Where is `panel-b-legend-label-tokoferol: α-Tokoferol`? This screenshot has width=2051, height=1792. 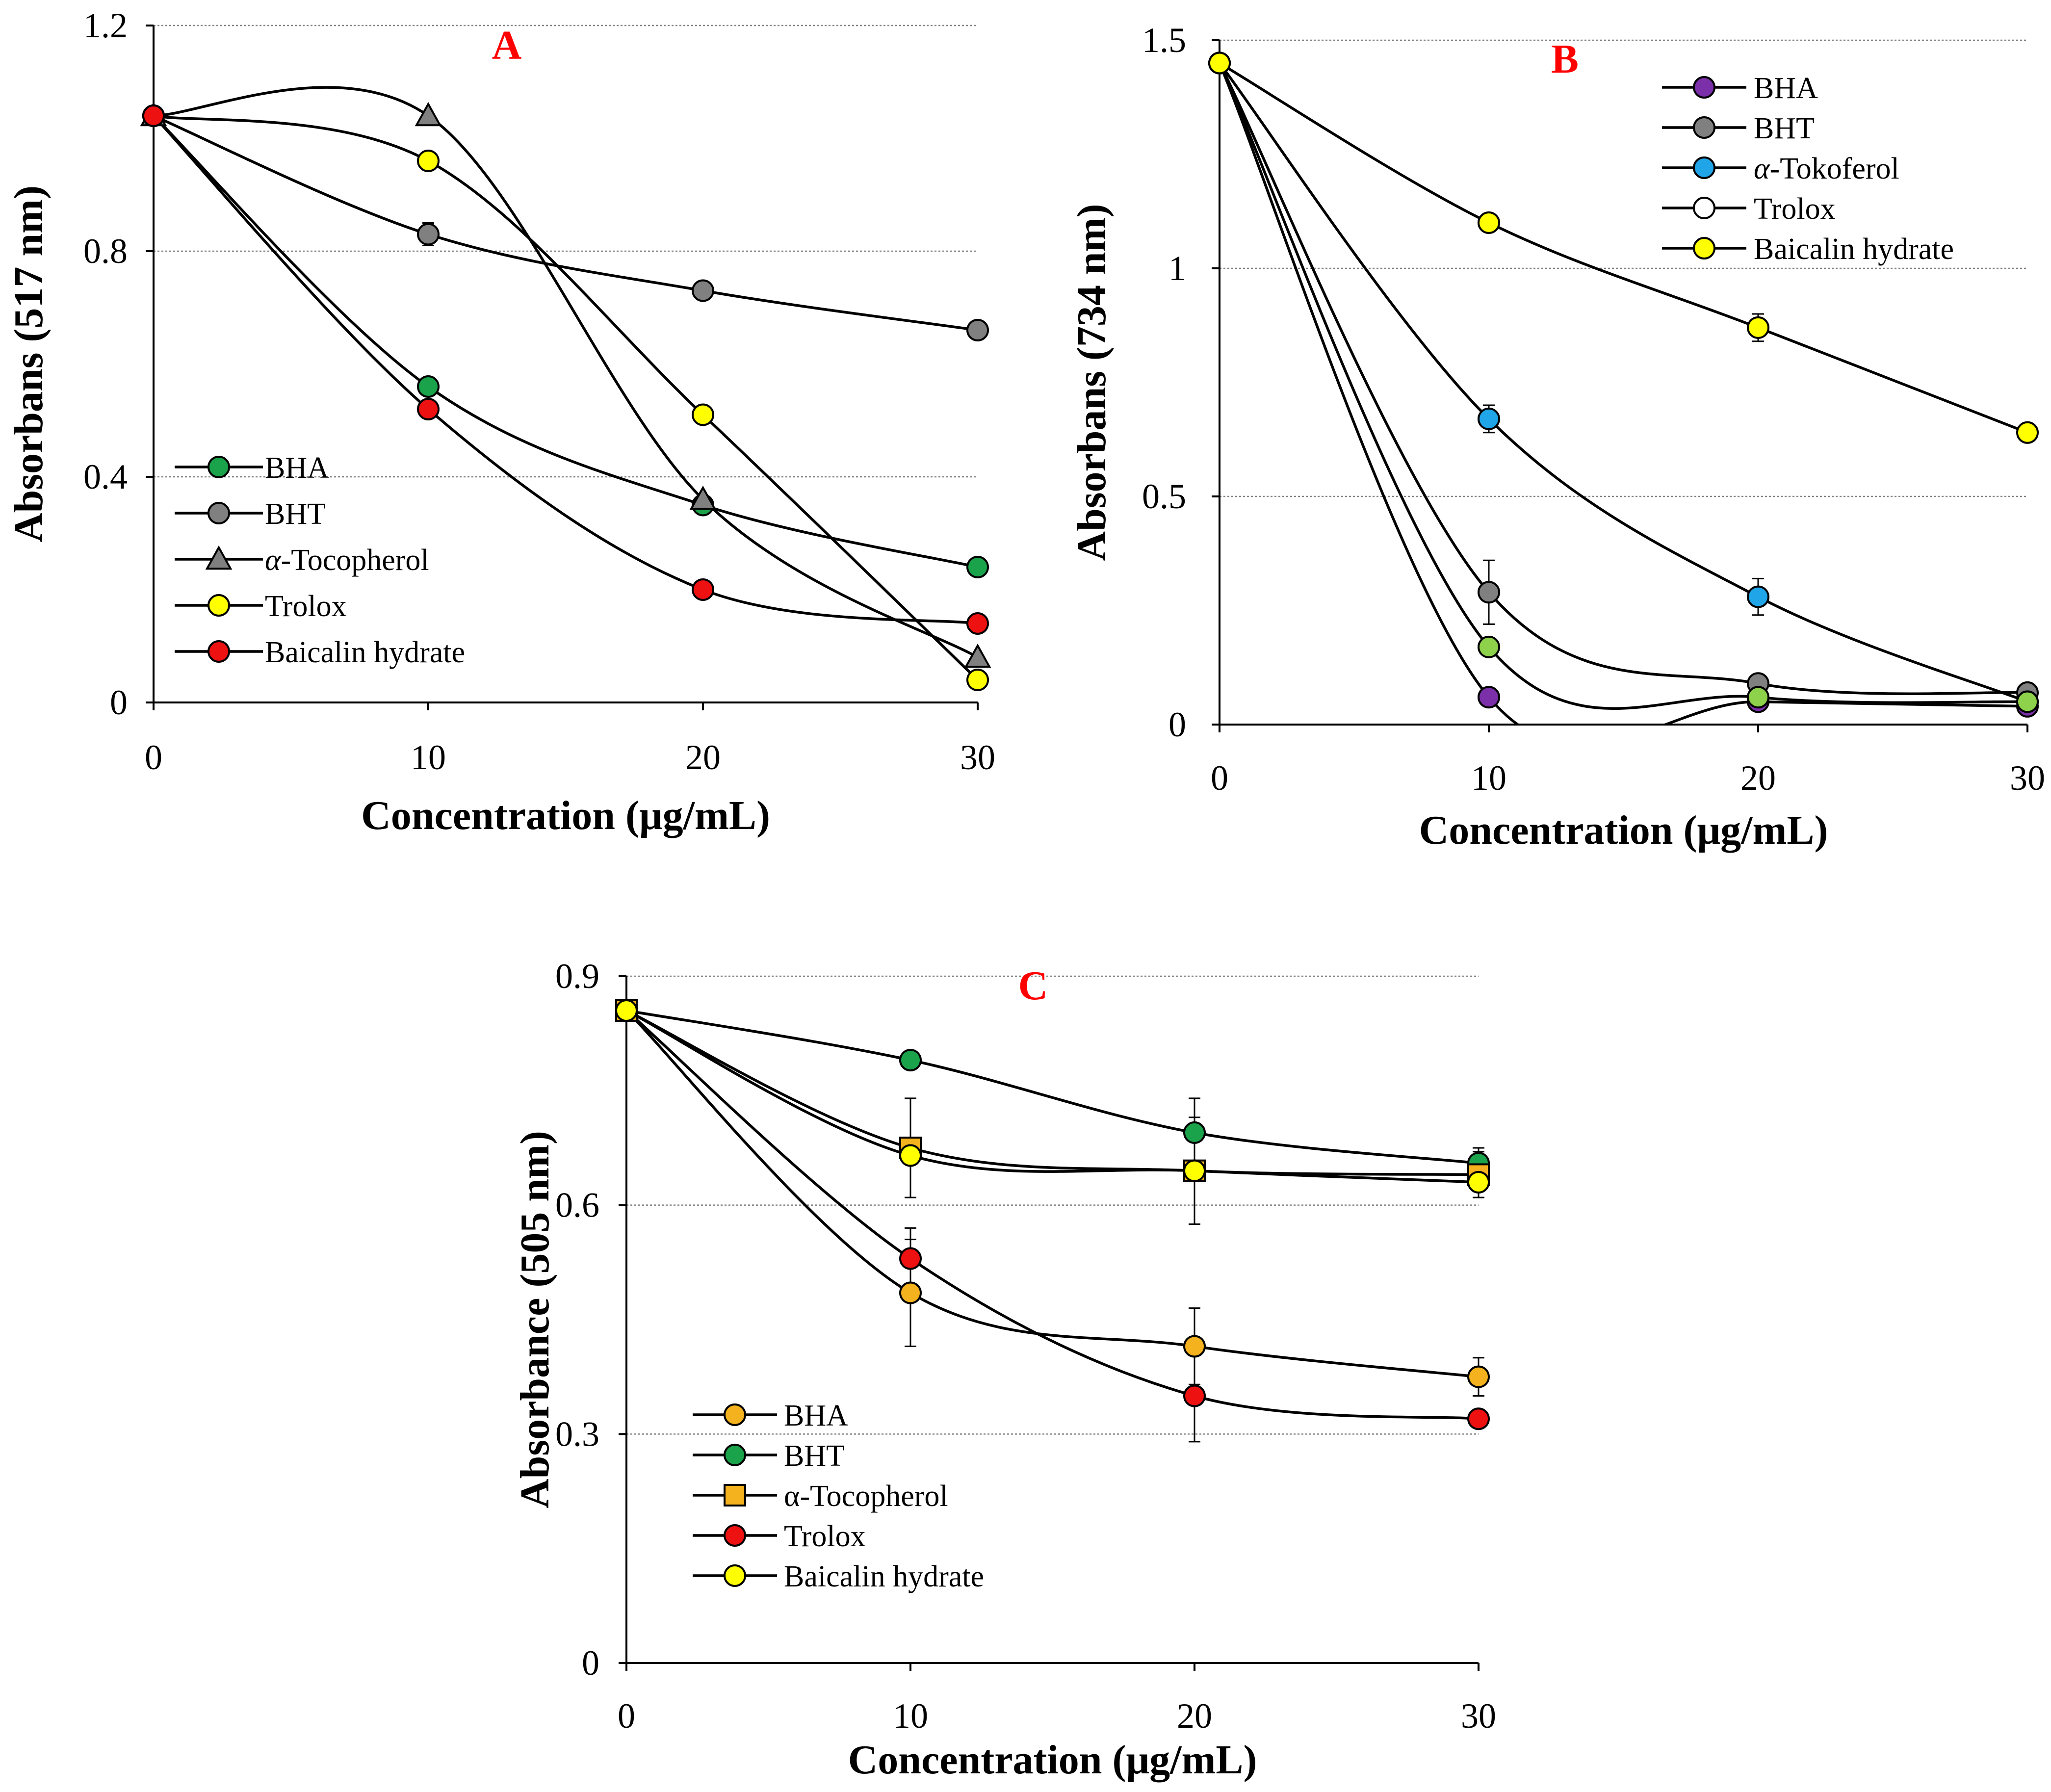 panel-b-legend-label-tokoferol: α-Tokoferol is located at coordinates (1826, 169).